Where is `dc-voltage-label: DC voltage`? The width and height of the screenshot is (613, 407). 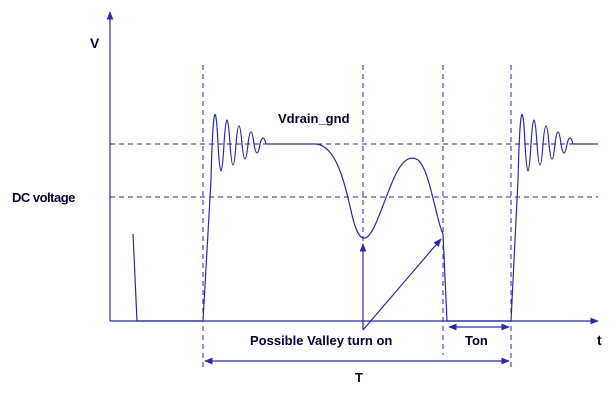
dc-voltage-label: DC voltage is located at coordinates (43, 197).